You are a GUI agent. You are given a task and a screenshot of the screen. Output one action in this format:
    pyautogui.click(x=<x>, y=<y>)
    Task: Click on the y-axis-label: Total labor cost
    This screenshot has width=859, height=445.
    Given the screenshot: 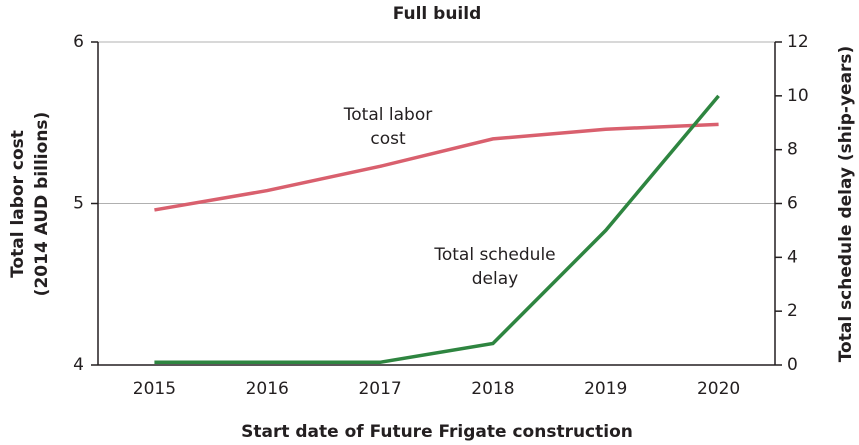 What is the action you would take?
    pyautogui.click(x=18, y=204)
    